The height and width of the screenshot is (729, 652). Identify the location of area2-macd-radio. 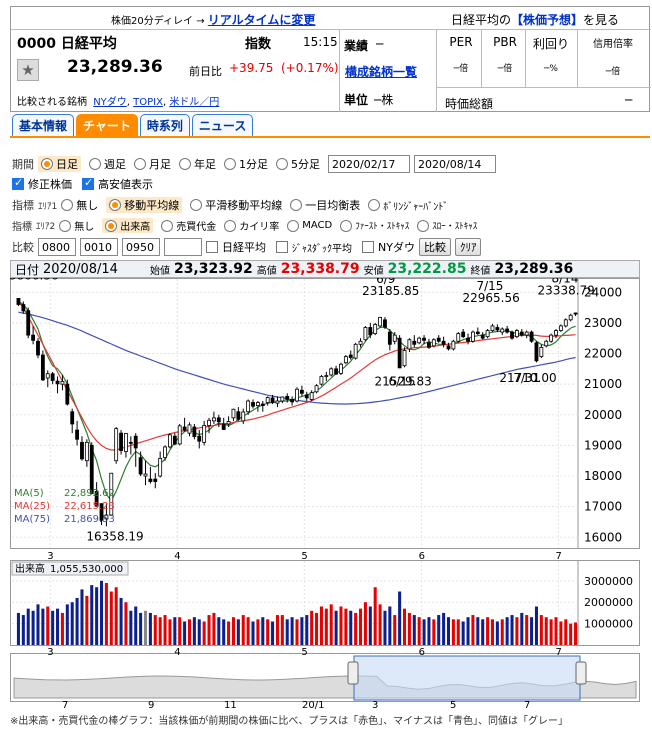
(293, 225).